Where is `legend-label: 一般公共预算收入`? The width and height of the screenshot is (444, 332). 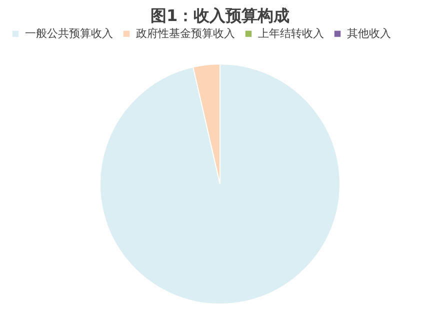 legend-label: 一般公共预算收入 is located at coordinates (69, 33).